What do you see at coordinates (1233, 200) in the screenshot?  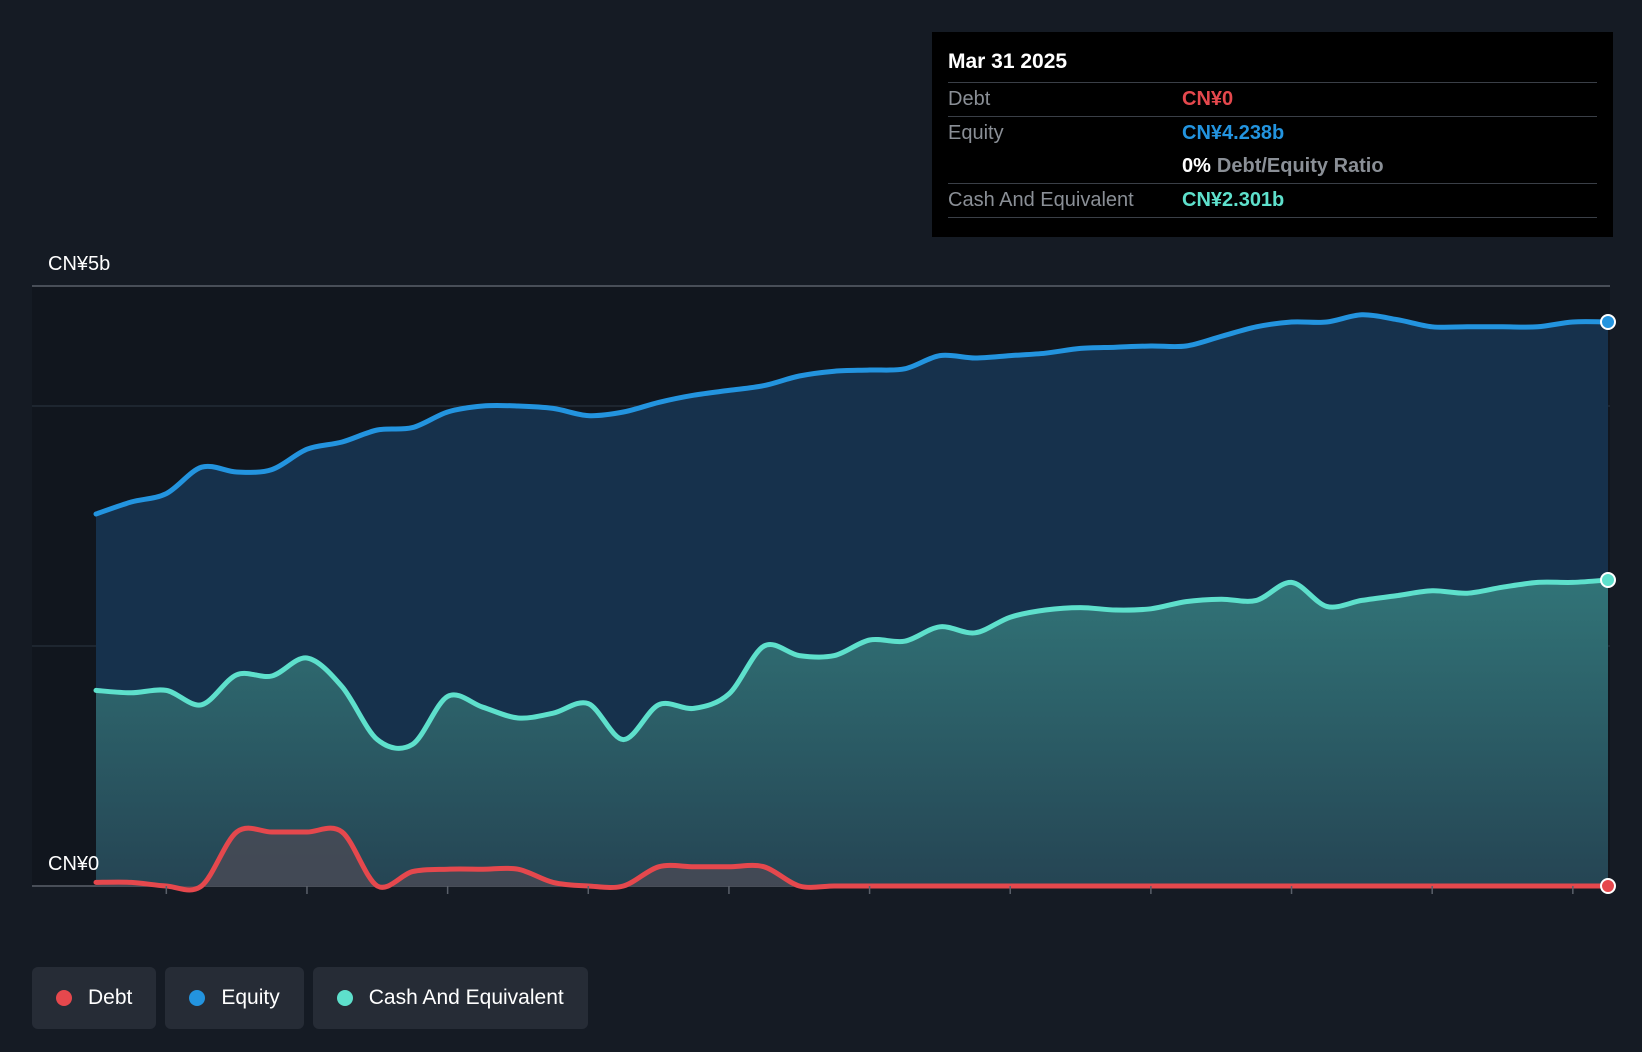 I see `tooltip-cash-value: CN¥2.301b` at bounding box center [1233, 200].